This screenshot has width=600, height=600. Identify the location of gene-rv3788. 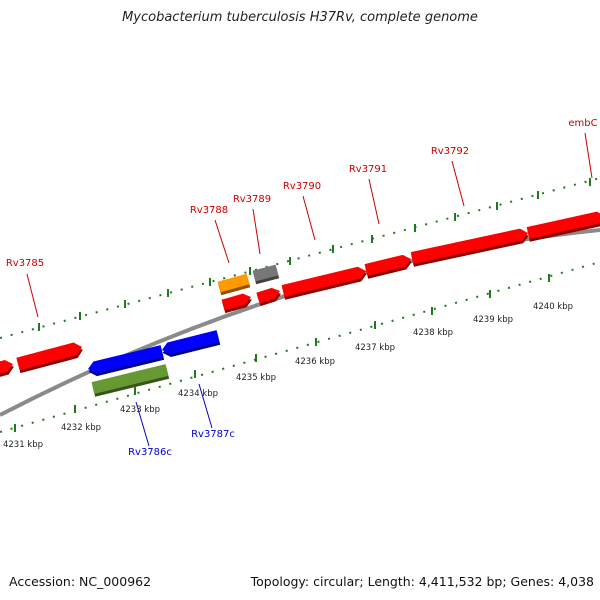
(234, 284).